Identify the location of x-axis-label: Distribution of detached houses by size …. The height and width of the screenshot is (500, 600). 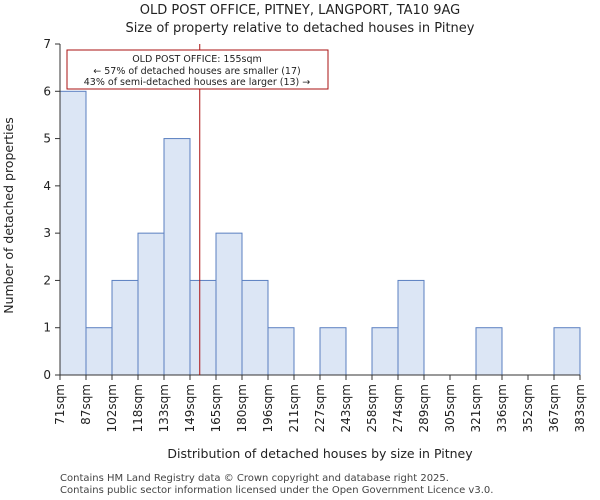
(320, 453).